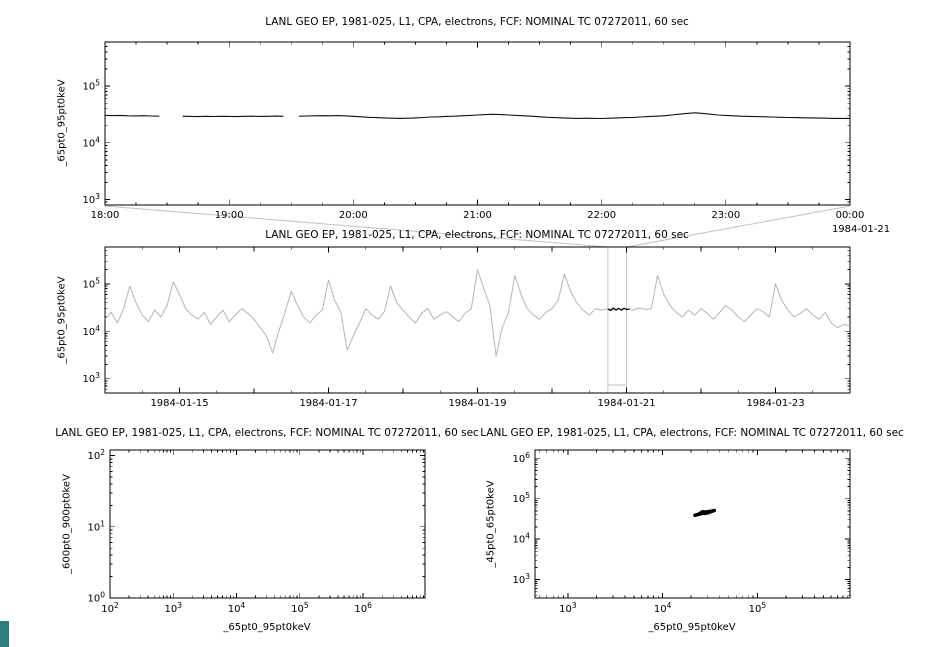 The height and width of the screenshot is (647, 926). I want to click on svg-text: 1984-01-23, so click(775, 403).